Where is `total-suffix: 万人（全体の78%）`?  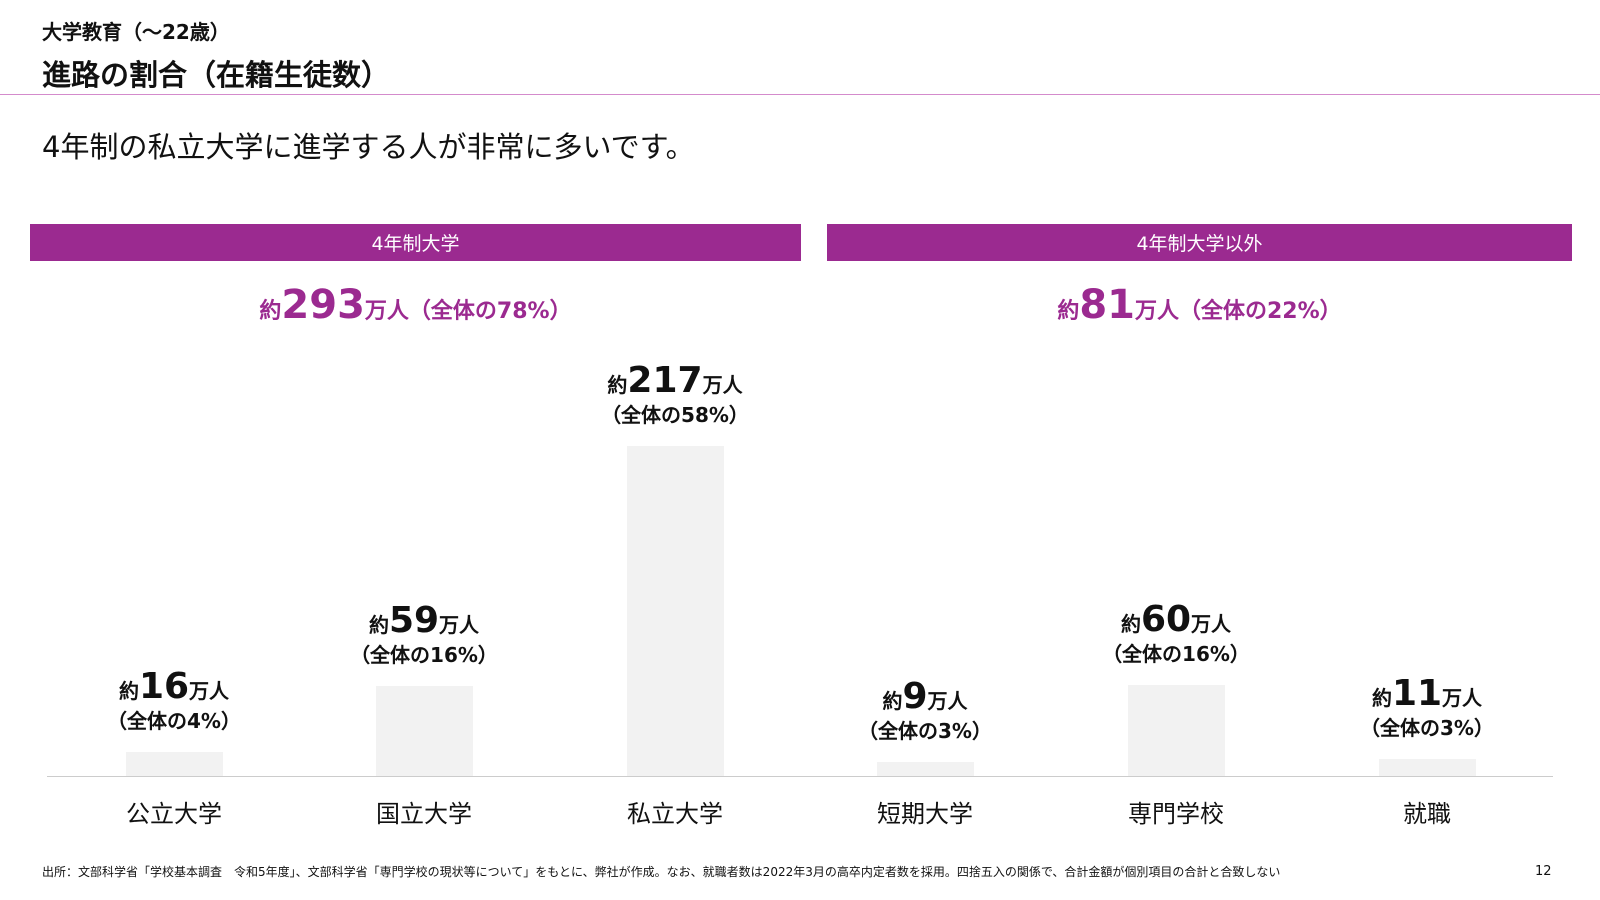
total-suffix: 万人（全体の78%） is located at coordinates (468, 311).